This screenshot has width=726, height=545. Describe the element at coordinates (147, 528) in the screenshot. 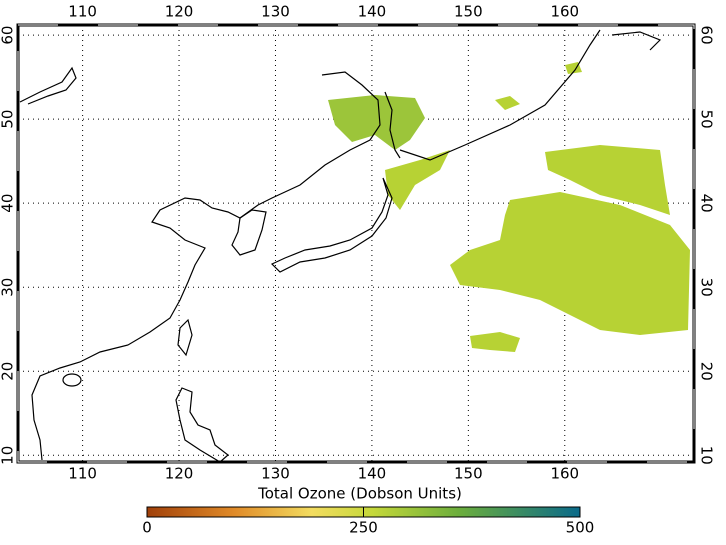

I see `colorbar-tick-label: 0` at that location.